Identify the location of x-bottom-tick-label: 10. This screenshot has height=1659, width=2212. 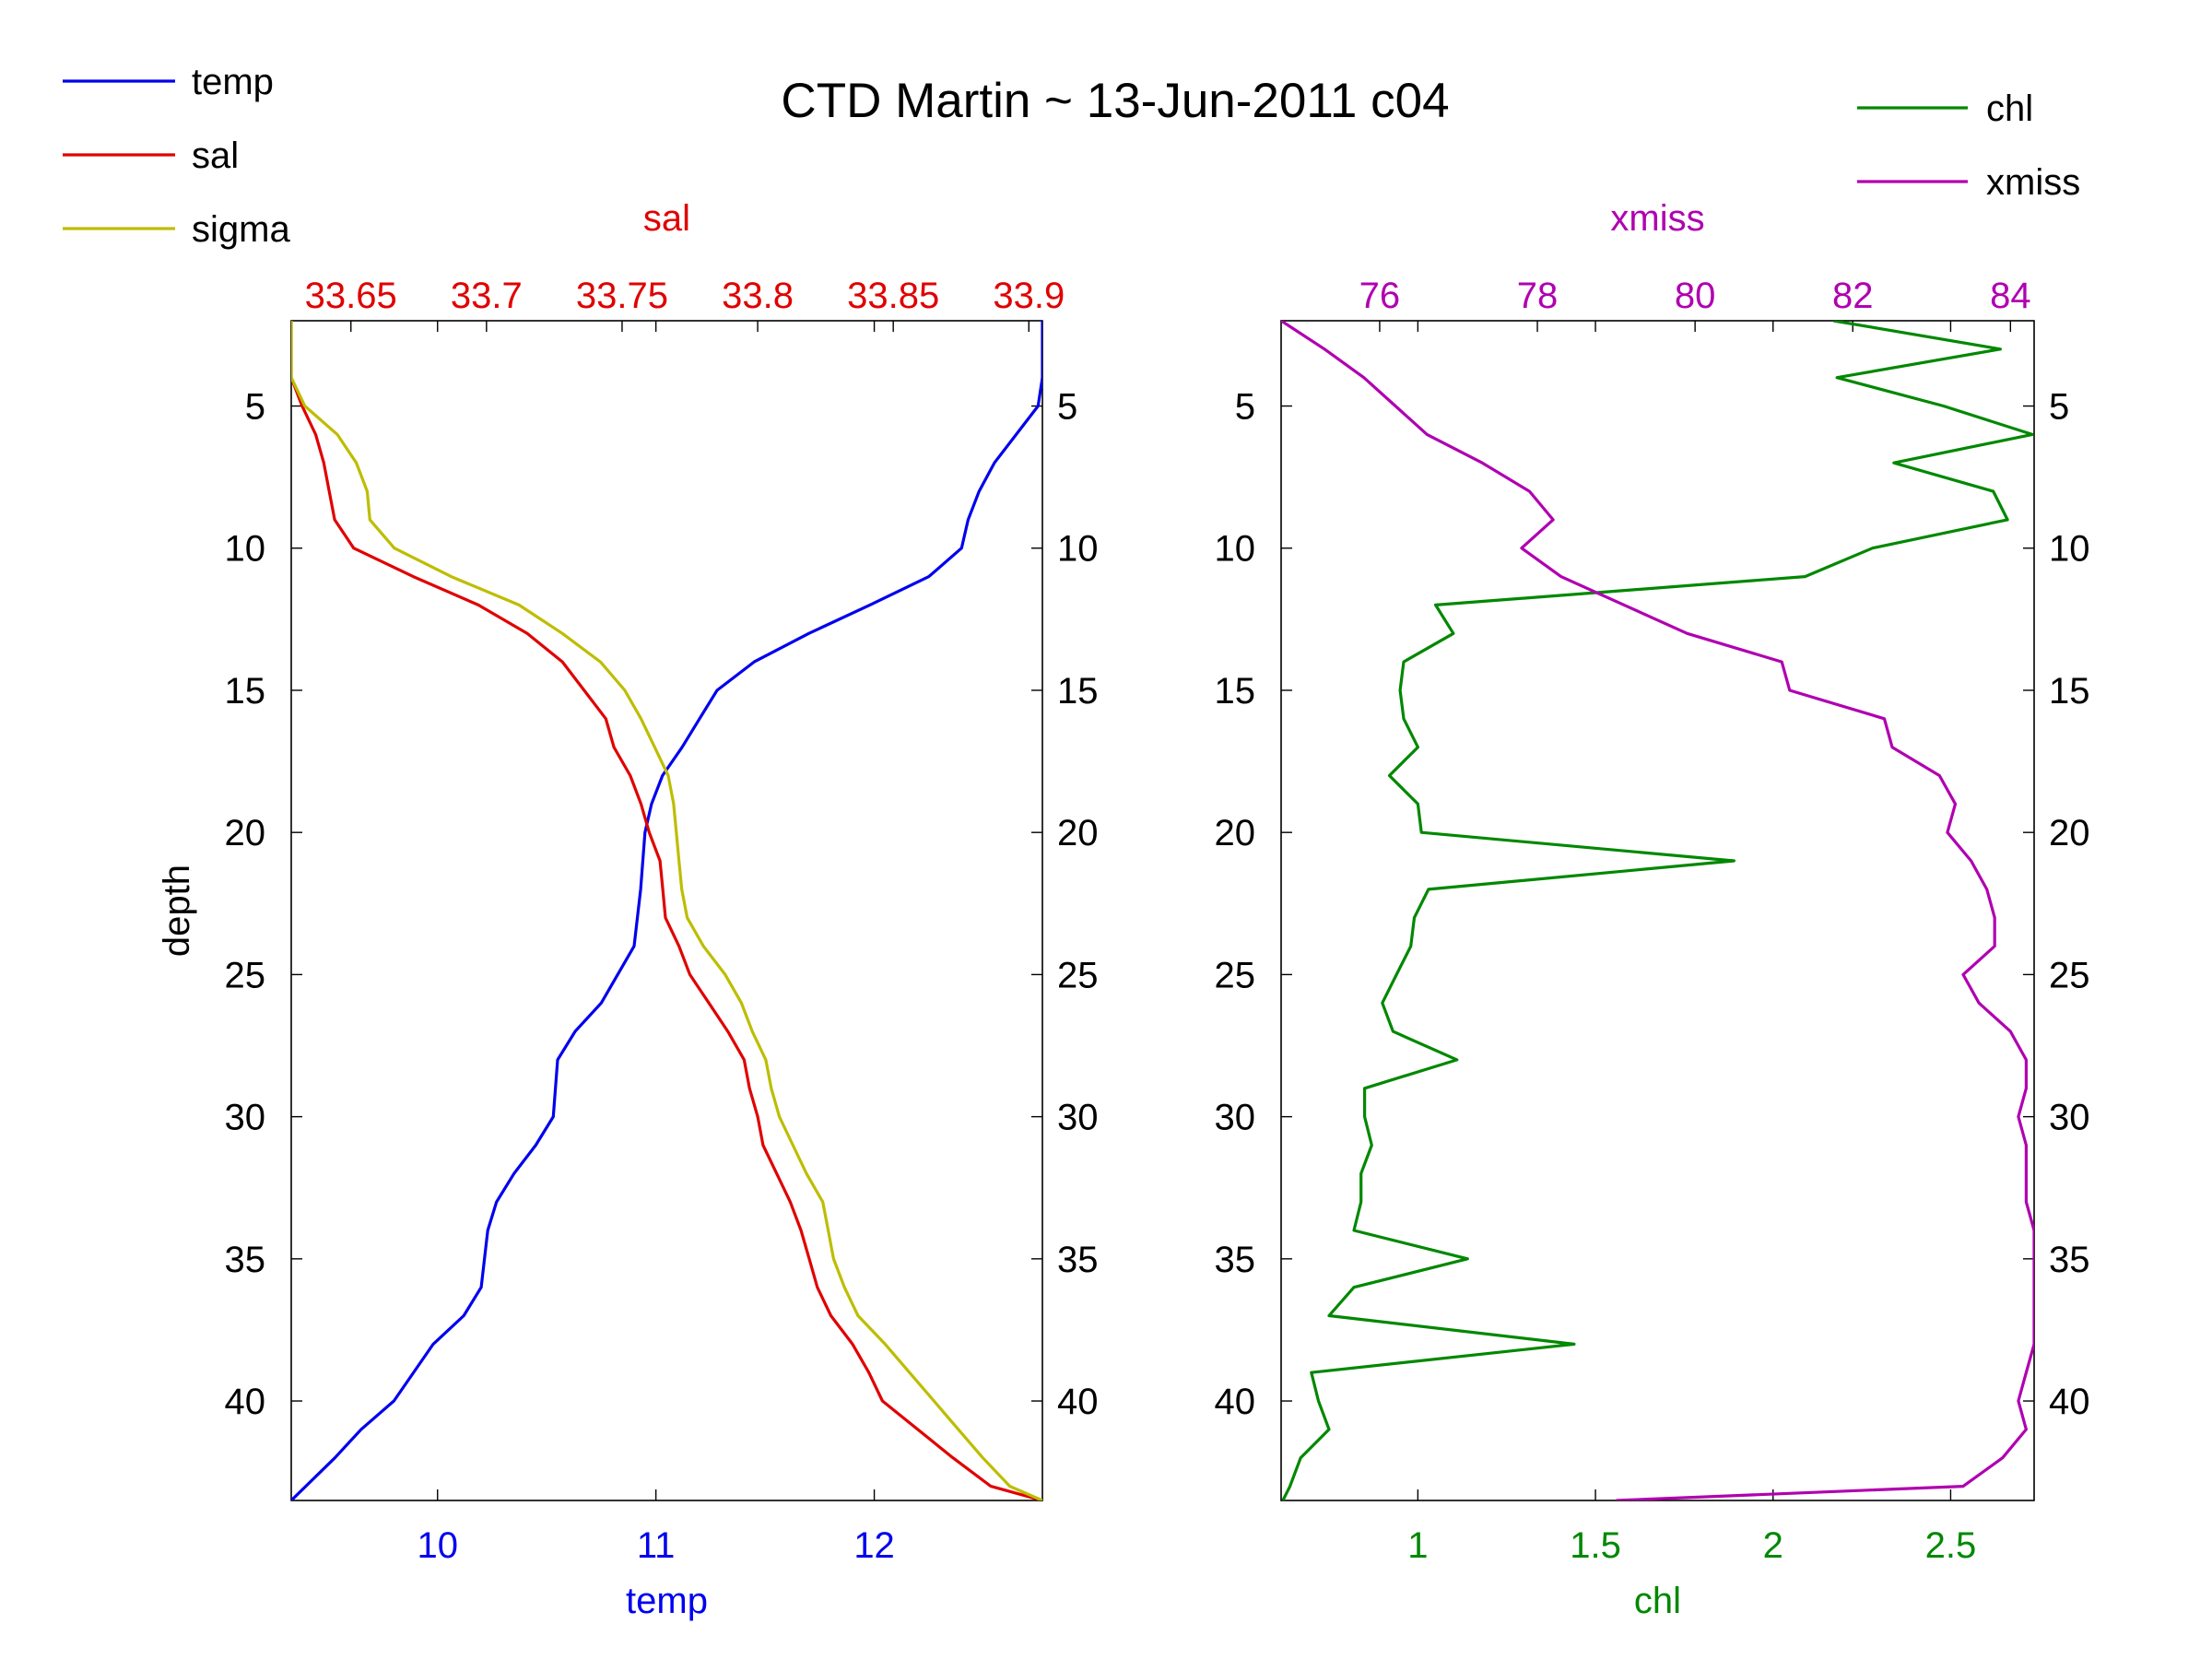
(437, 1545).